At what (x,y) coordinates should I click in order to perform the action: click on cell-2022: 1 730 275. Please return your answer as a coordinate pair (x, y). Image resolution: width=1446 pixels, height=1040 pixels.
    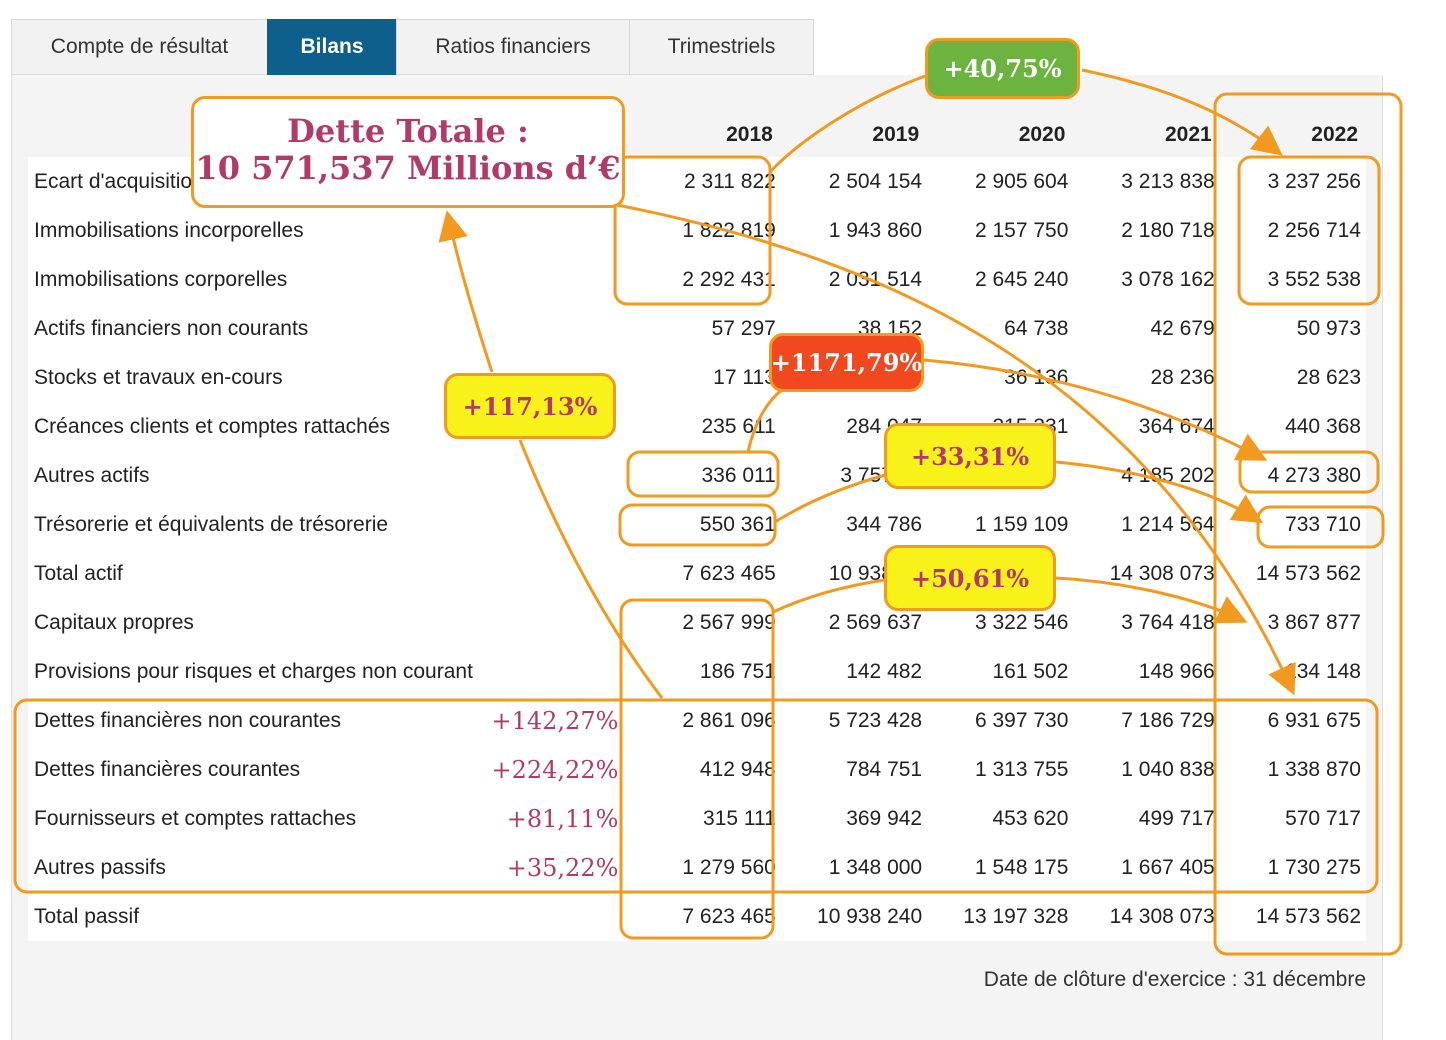
    Looking at the image, I should click on (1292, 867).